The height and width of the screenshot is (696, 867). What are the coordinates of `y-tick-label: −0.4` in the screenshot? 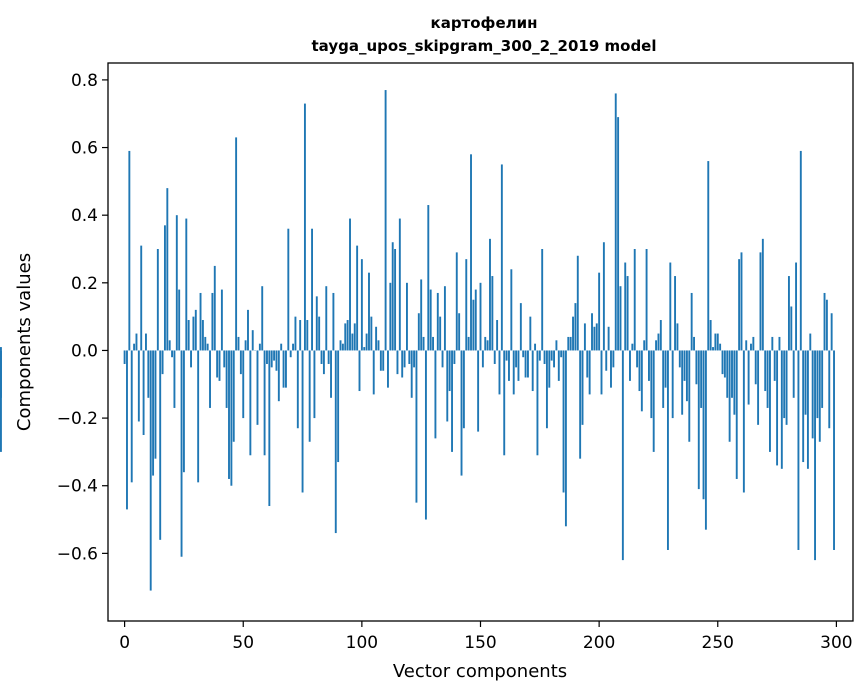 It's located at (77, 487).